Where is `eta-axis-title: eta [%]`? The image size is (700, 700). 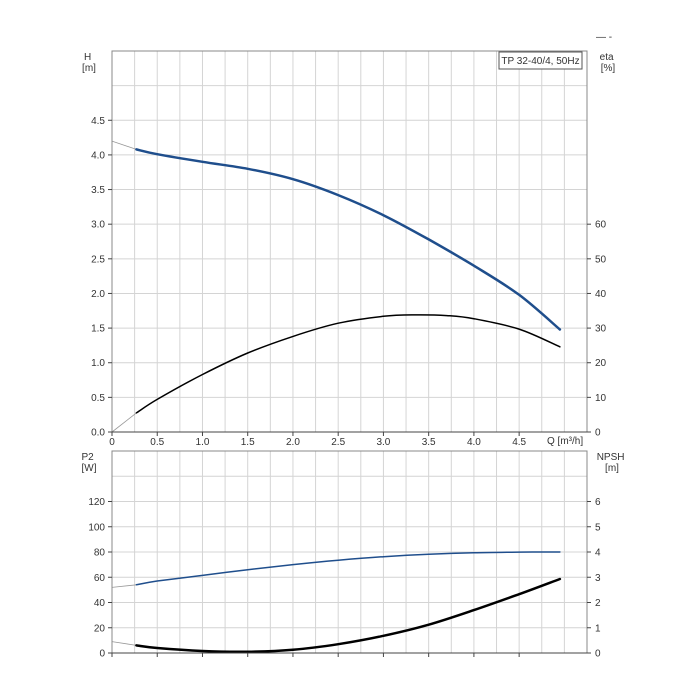
eta-axis-title: eta [%] is located at coordinates (608, 63).